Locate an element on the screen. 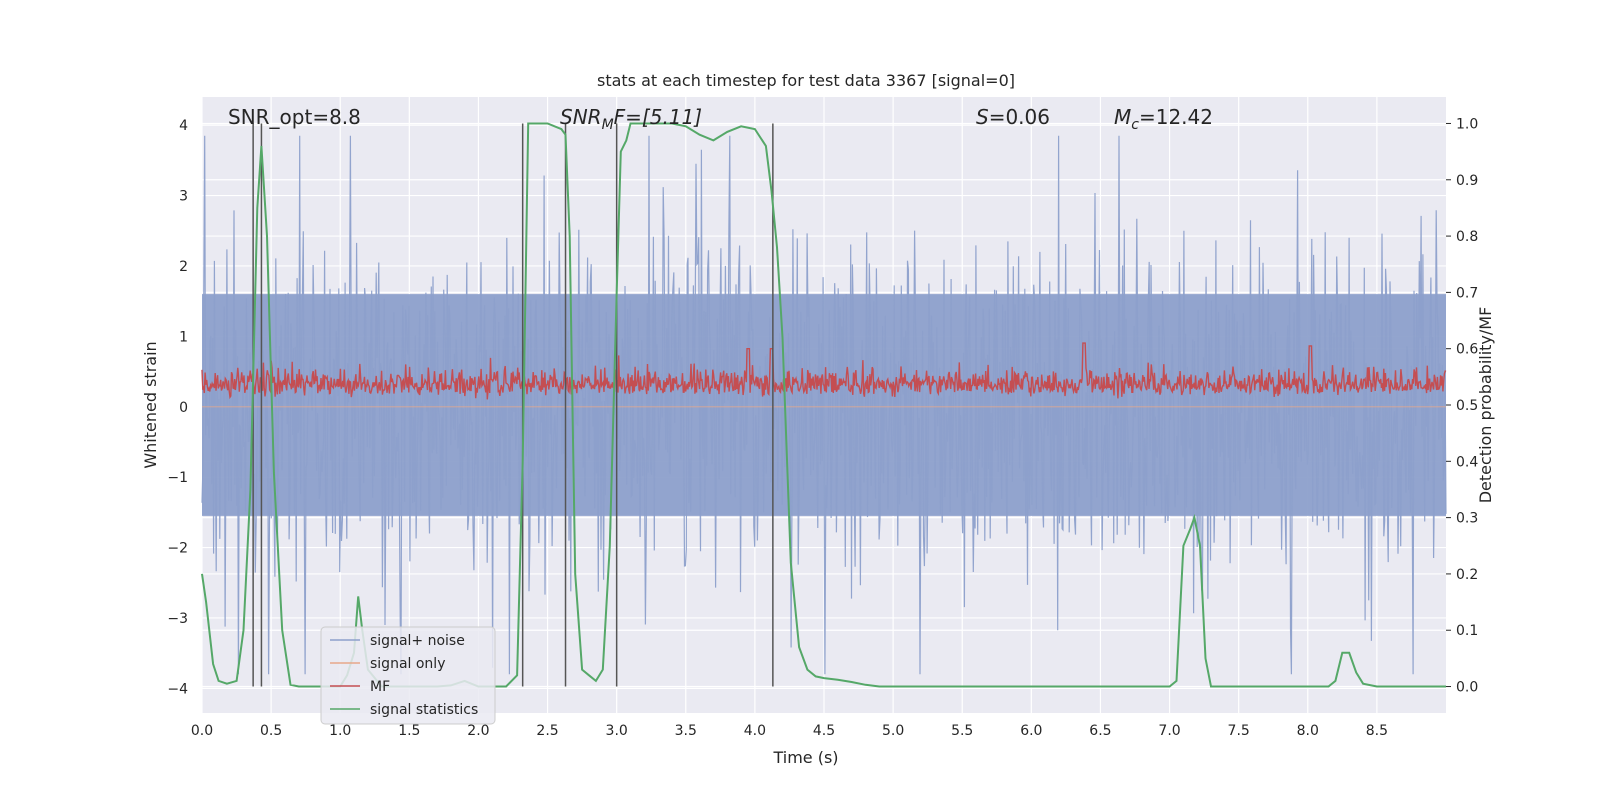 This screenshot has height=800, width=1600. x-tick-label: 3.5 is located at coordinates (686, 731).